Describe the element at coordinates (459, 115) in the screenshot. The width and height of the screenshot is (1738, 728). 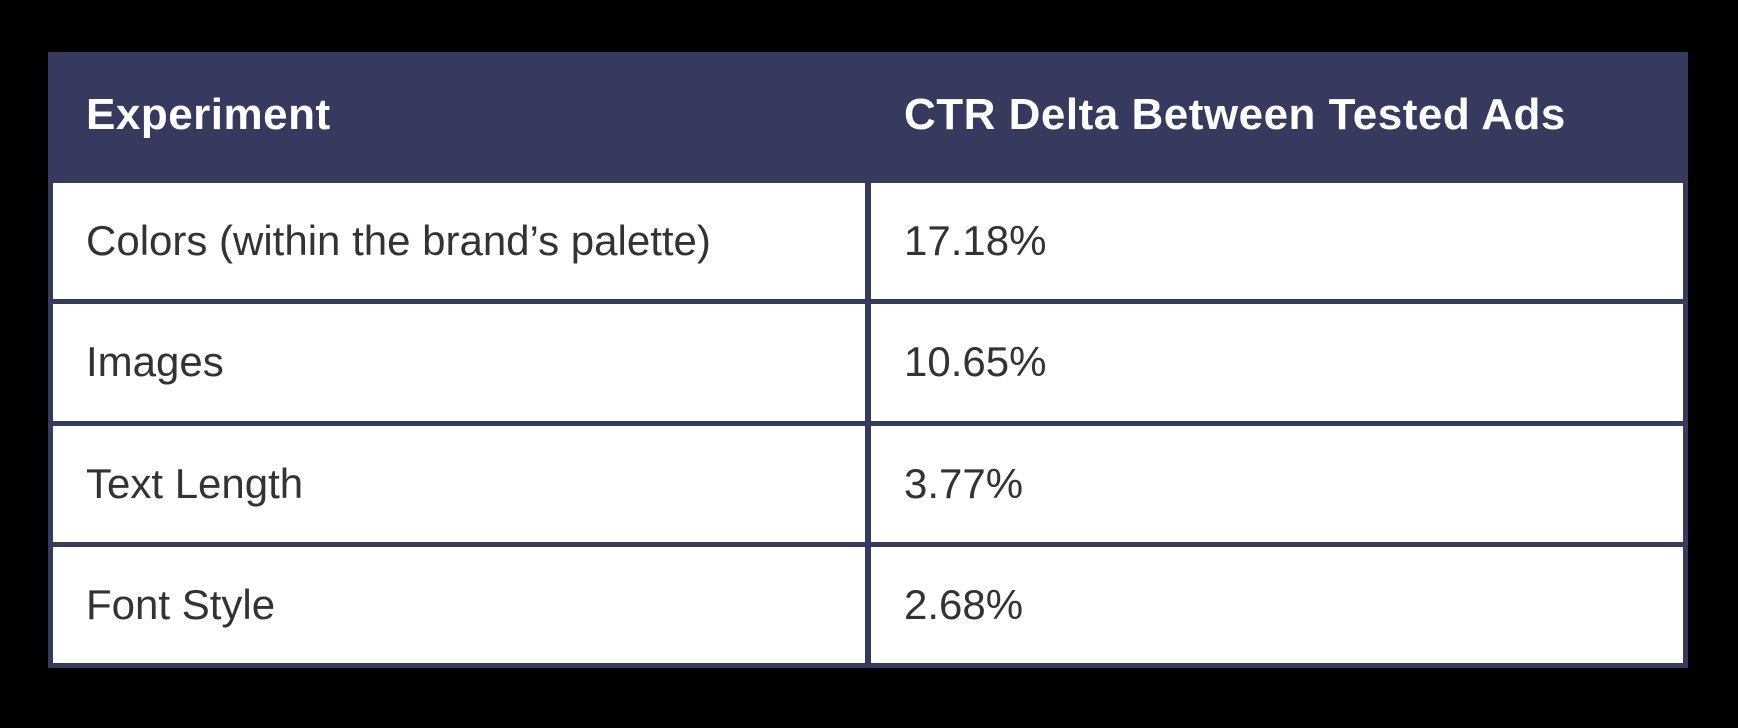
I see `column-header-experiment: Experiment` at that location.